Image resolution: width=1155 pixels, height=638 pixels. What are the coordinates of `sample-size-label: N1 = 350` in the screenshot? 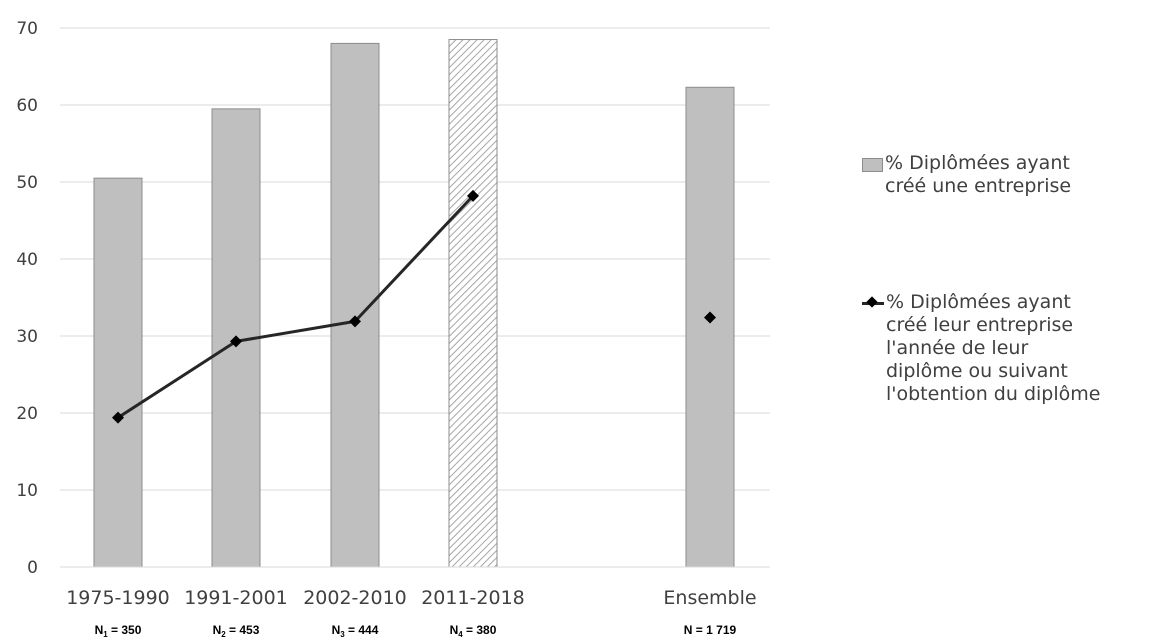 It's located at (118, 630).